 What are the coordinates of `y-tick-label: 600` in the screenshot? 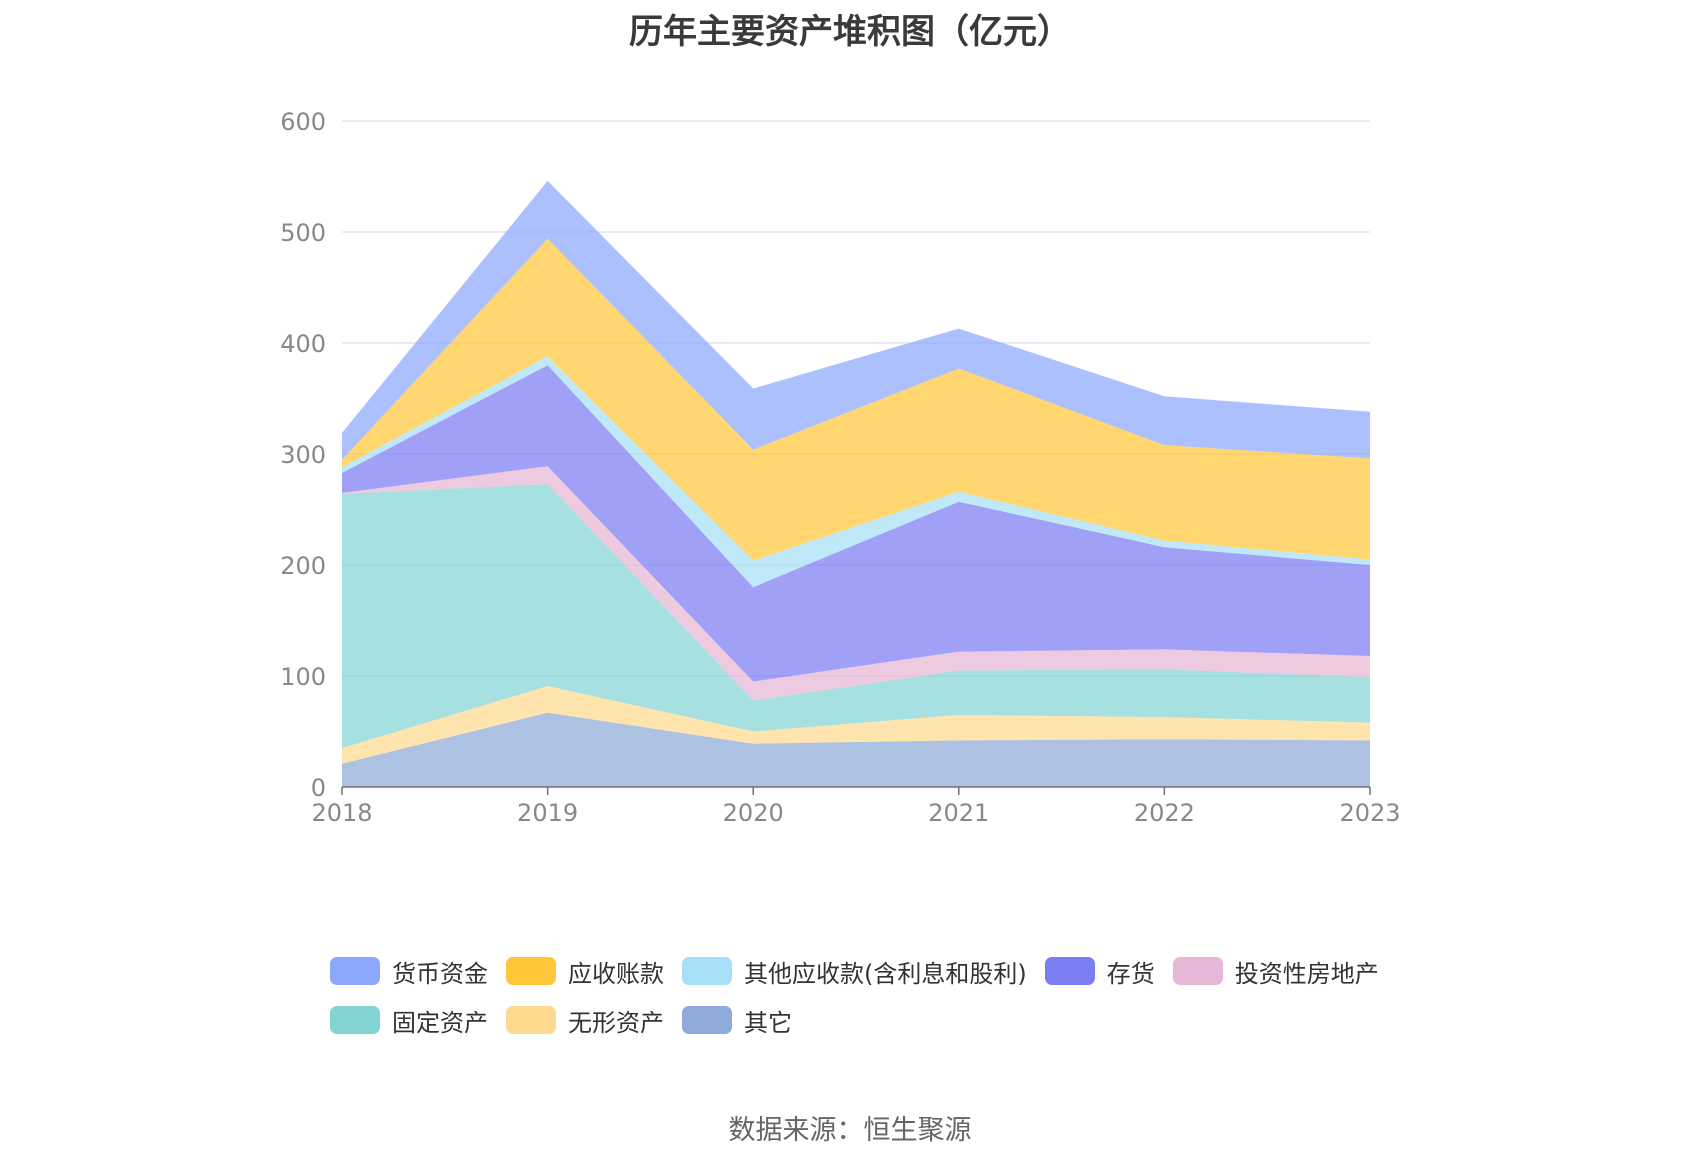 It's located at (303, 122).